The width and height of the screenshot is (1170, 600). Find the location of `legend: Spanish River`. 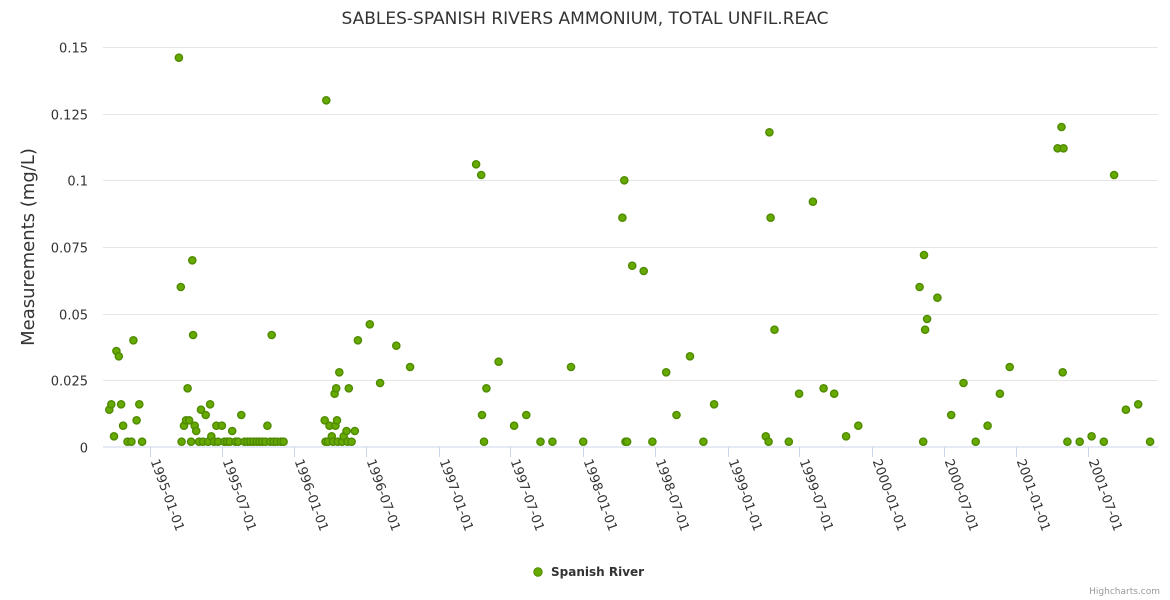

legend: Spanish River is located at coordinates (588, 572).